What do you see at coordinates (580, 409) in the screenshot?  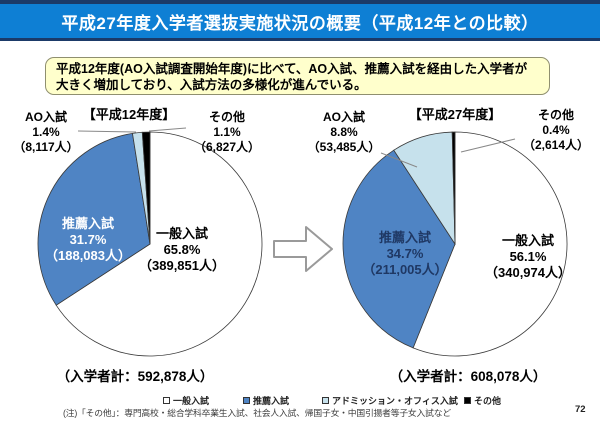 I see `page-number: 72` at bounding box center [580, 409].